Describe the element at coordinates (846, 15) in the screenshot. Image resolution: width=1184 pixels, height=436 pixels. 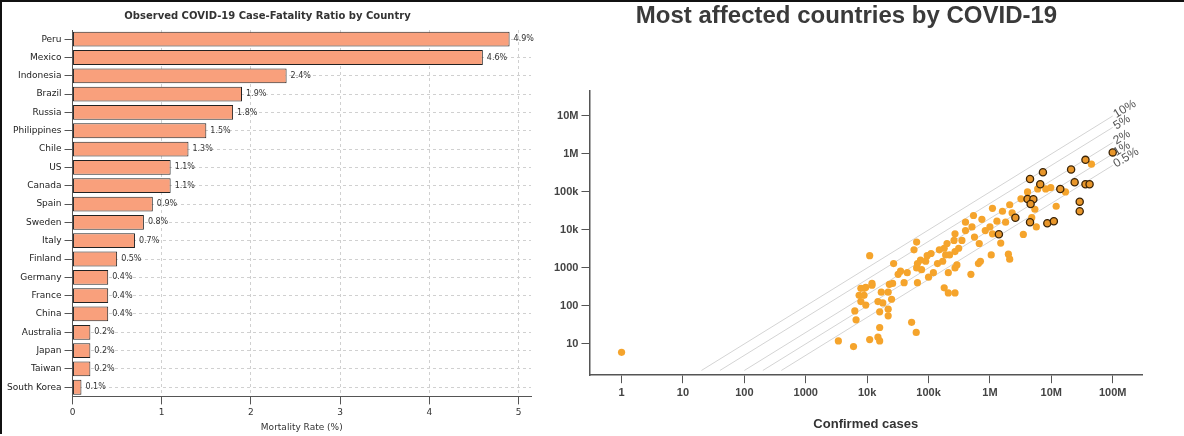
I see `chart-title: Most affected countries by COVID-19` at that location.